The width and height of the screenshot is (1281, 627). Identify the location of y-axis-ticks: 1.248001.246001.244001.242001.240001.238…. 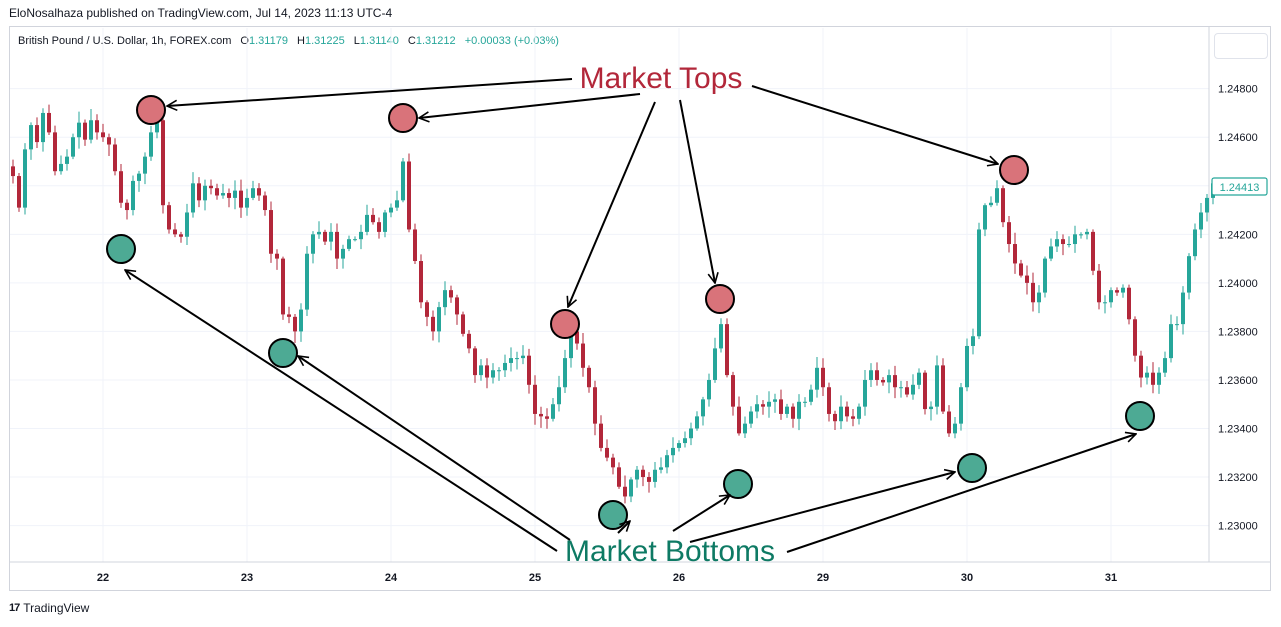
(1238, 308).